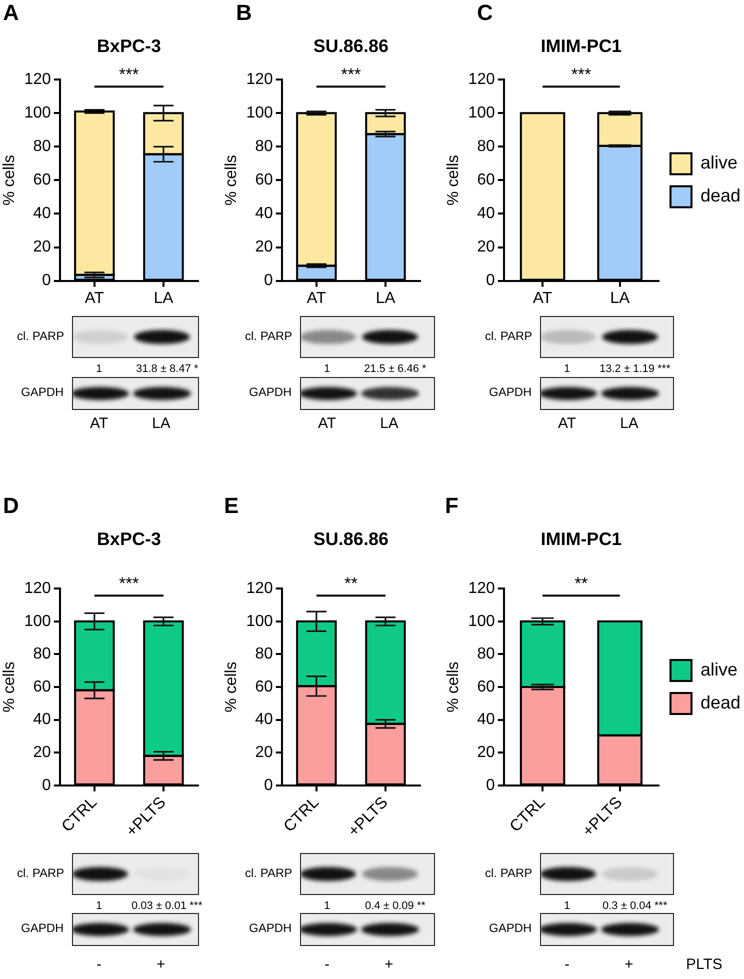 This screenshot has width=744, height=979. I want to click on text: D, so click(11, 505).